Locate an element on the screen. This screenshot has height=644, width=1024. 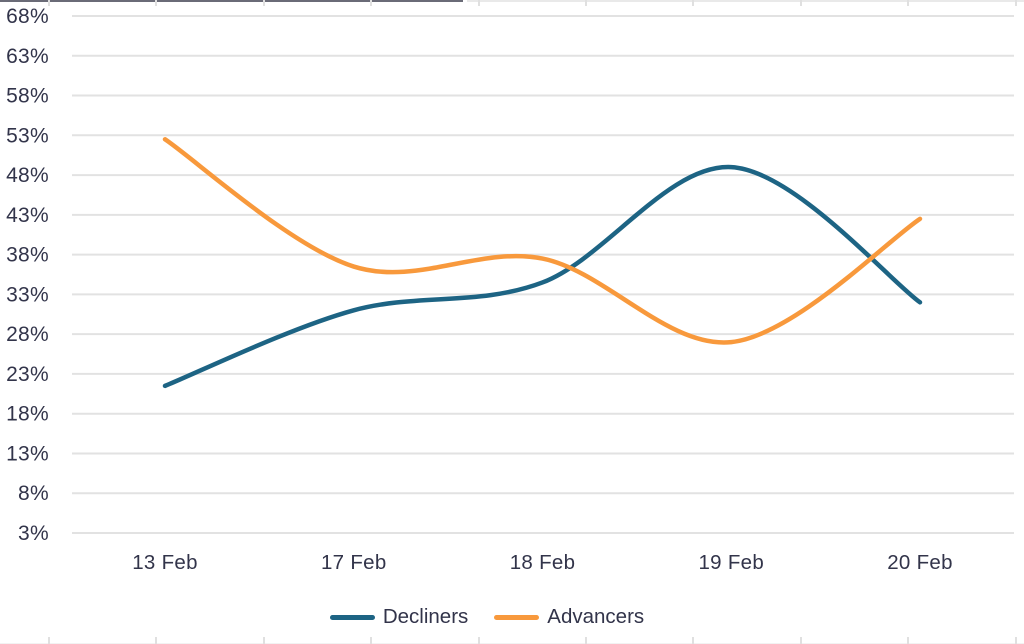
x-axis-label: 19 Feb is located at coordinates (731, 562).